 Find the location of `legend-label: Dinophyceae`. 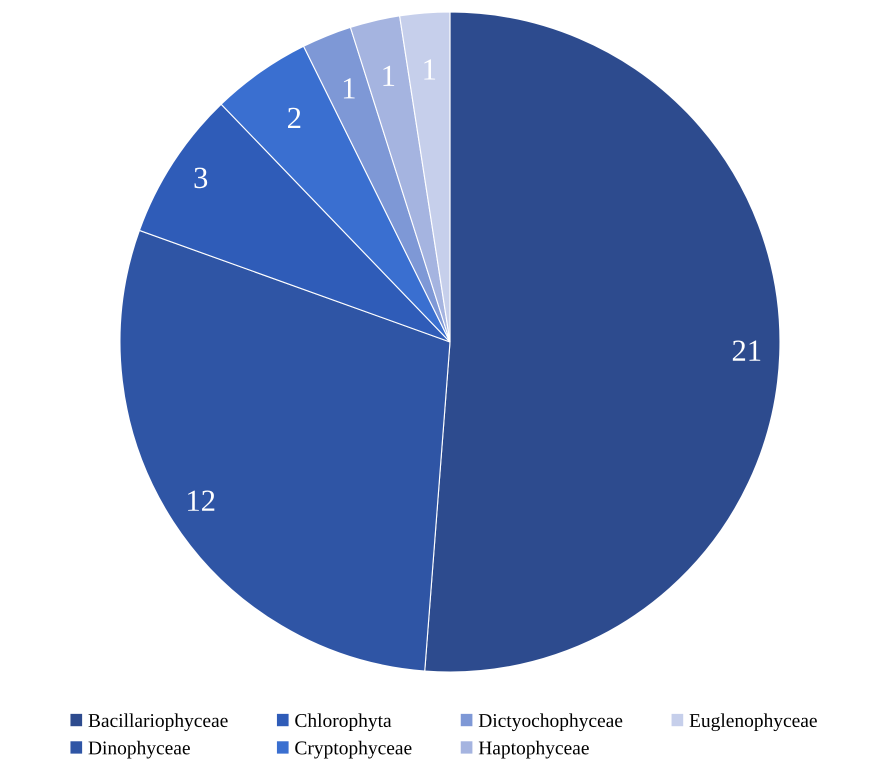

legend-label: Dinophyceae is located at coordinates (139, 749).